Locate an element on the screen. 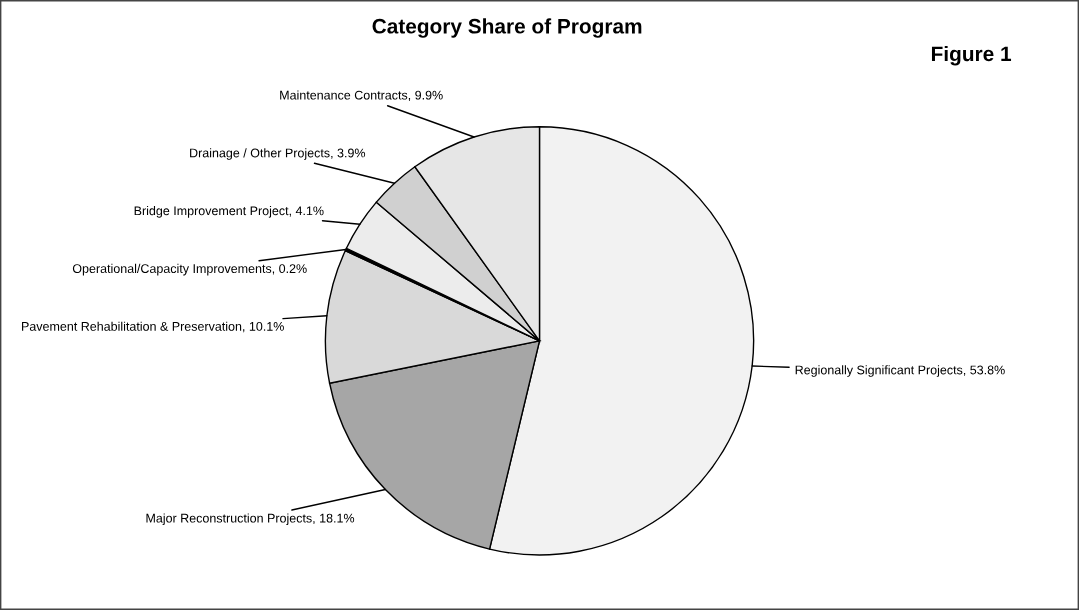 This screenshot has width=1079, height=610. caption: Figure 1 is located at coordinates (971, 55).